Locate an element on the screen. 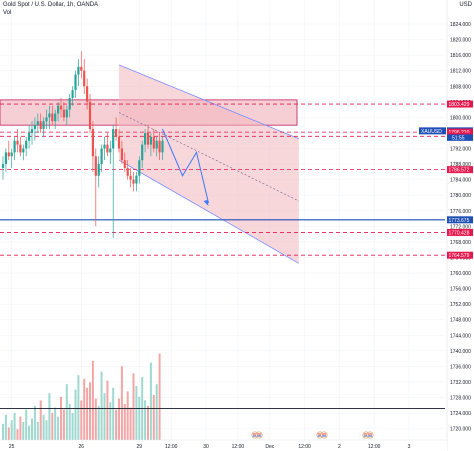 The width and height of the screenshot is (474, 451). time-axis: 25 26 29 12:00 30 12:00 Dec 12:00 2 12:00 3 is located at coordinates (223, 445).